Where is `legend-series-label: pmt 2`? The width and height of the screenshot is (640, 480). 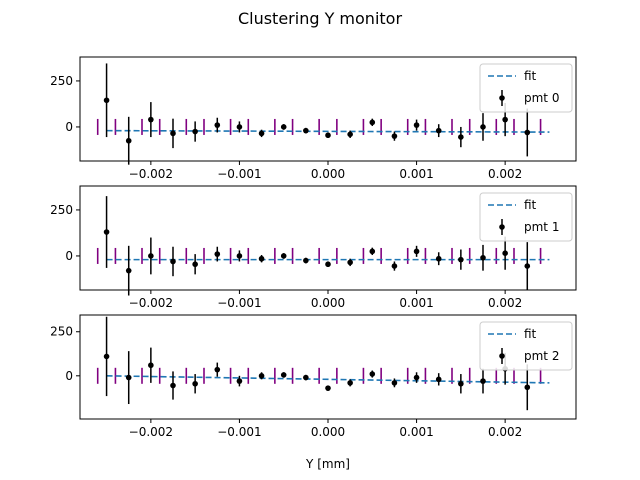
legend-series-label: pmt 2 is located at coordinates (541, 356).